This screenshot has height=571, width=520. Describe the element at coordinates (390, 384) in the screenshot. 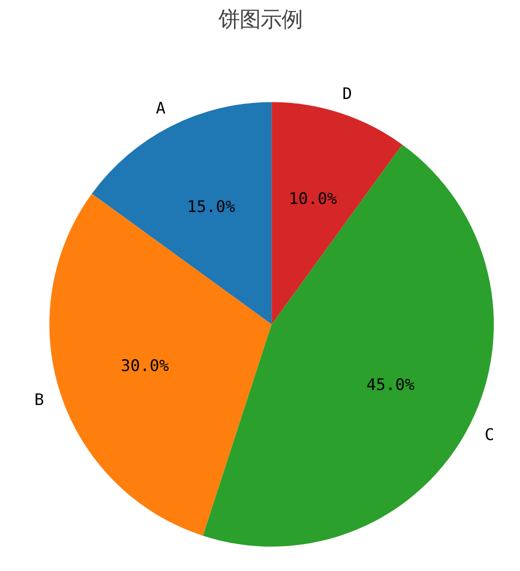

I see `data-label: 45.0%` at that location.